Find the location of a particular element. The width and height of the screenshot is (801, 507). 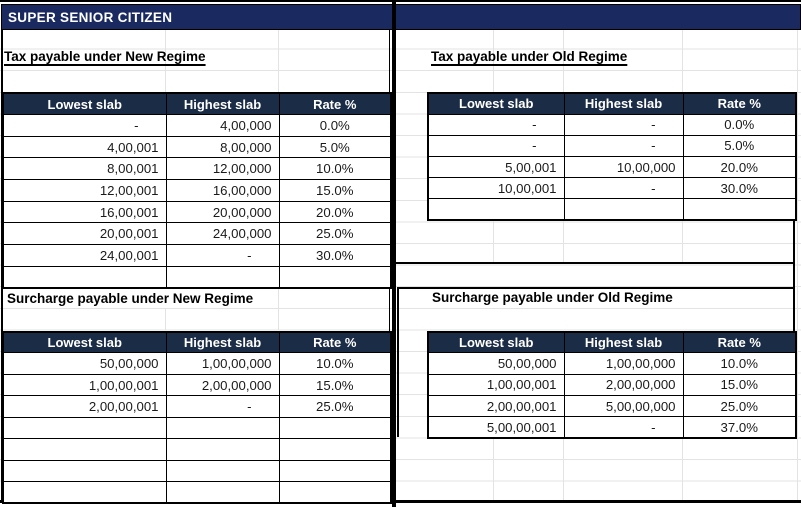

value-cell: 10,00,000 is located at coordinates (623, 167).